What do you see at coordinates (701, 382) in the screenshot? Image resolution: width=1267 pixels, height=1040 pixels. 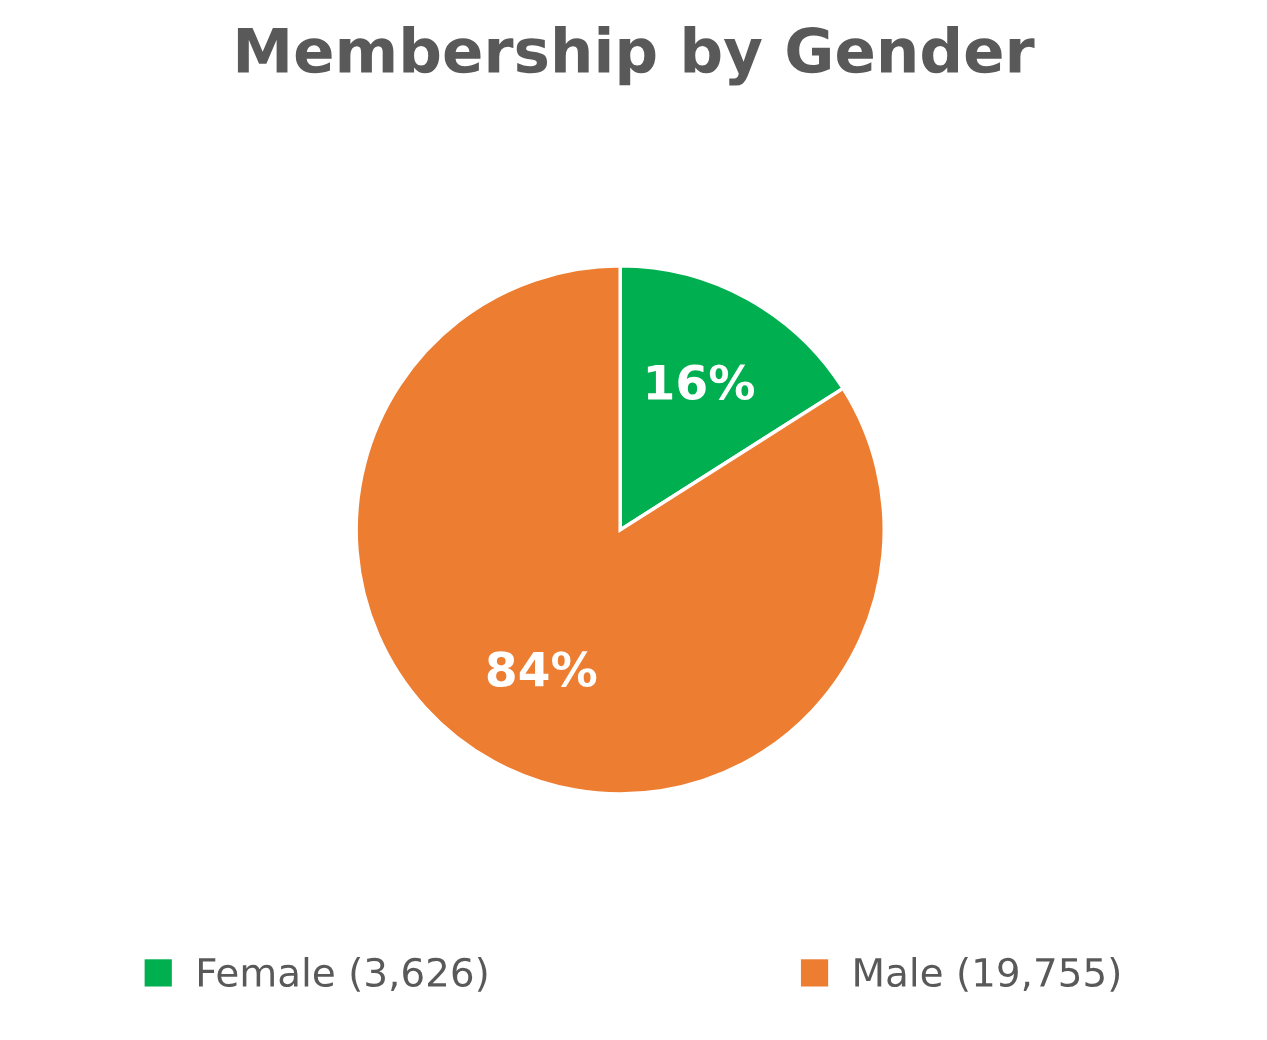 I see `data-label: 16%` at bounding box center [701, 382].